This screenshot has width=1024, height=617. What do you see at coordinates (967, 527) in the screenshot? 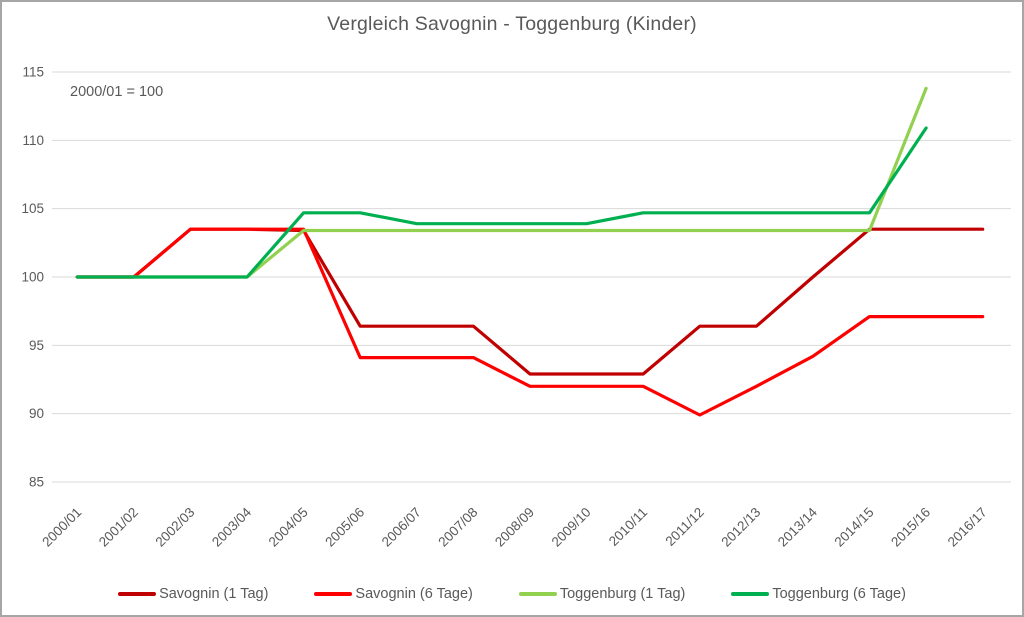
I see `x-axis-label-2016-17: 2016/17` at bounding box center [967, 527].